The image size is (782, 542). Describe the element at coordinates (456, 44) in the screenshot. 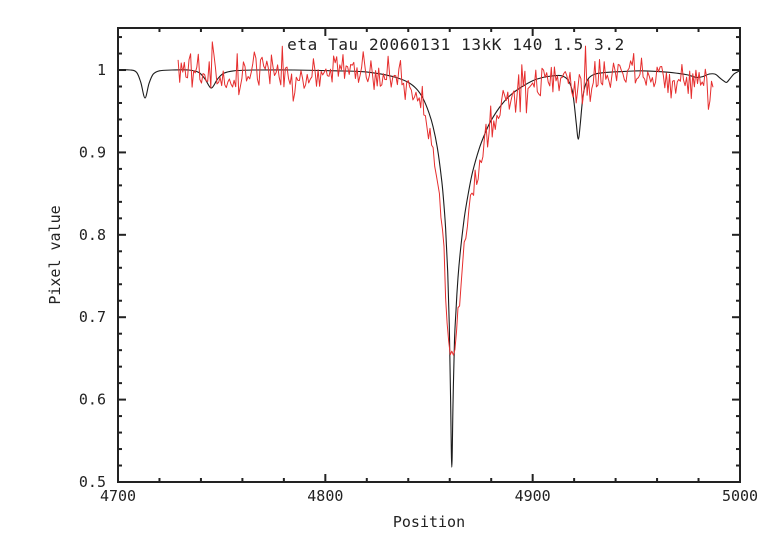

I see `plot-title: eta Tau 20060131 13kK 140 1.5 3.2` at that location.